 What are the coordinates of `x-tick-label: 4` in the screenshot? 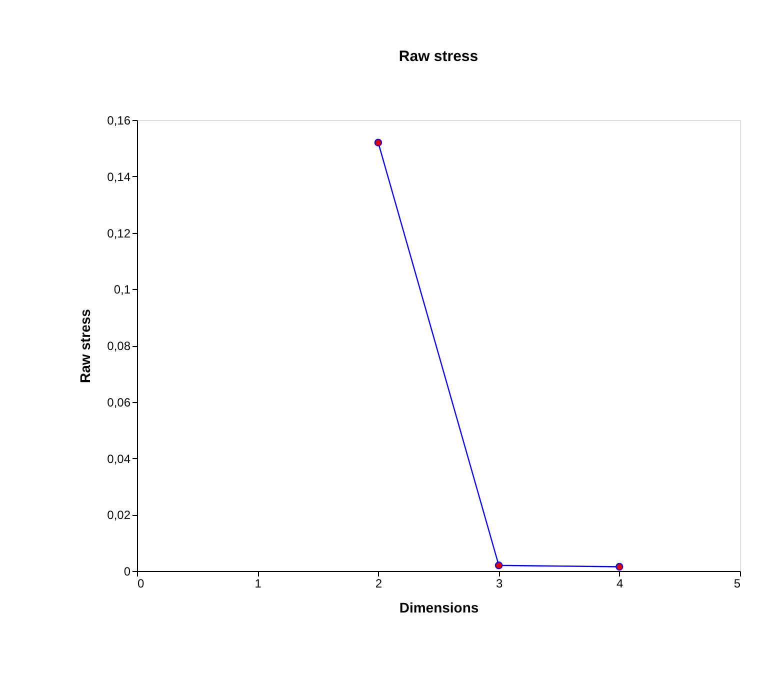 It's located at (620, 583).